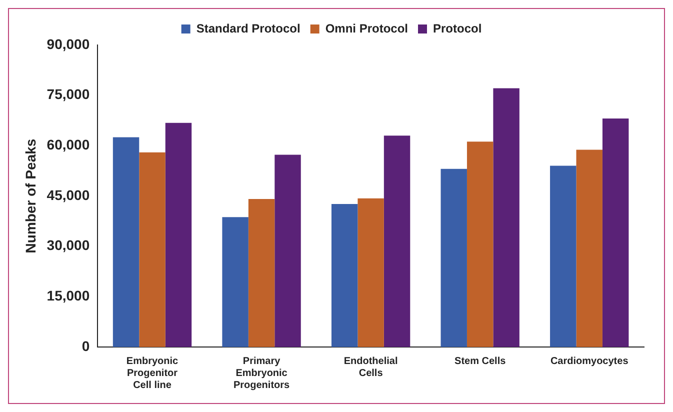  What do you see at coordinates (366, 28) in the screenshot?
I see `legend-label: Omni Protocol` at bounding box center [366, 28].